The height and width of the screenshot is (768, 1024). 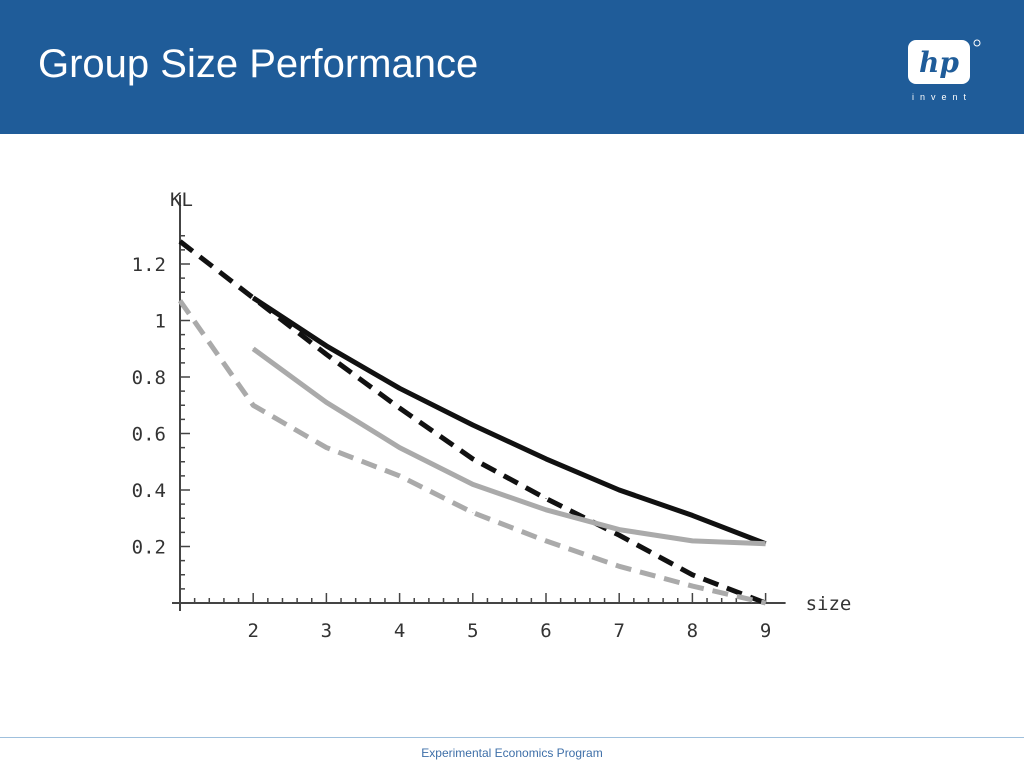 What do you see at coordinates (545, 631) in the screenshot?
I see `x-tick-label: 6` at bounding box center [545, 631].